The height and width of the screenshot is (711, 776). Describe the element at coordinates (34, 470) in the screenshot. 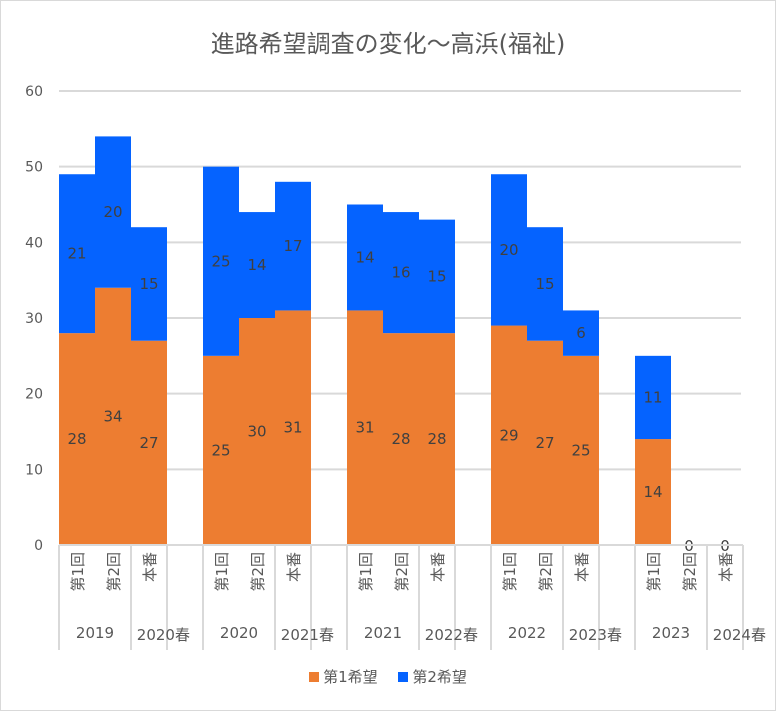

I see `y-tick-label: 10` at that location.